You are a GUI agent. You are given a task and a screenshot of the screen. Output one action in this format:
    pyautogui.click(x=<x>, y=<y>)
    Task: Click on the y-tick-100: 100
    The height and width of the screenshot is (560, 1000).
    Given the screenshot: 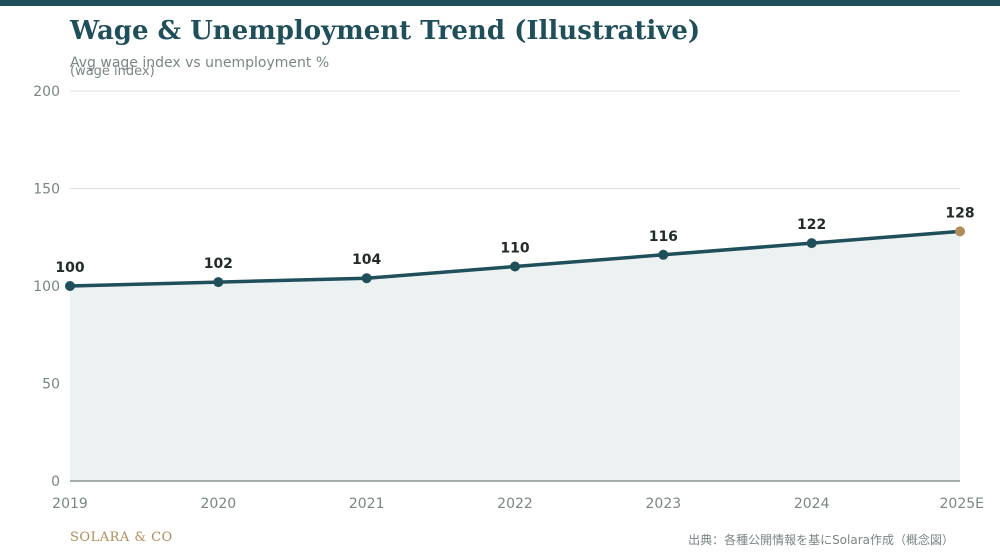 What is the action you would take?
    pyautogui.click(x=46, y=287)
    